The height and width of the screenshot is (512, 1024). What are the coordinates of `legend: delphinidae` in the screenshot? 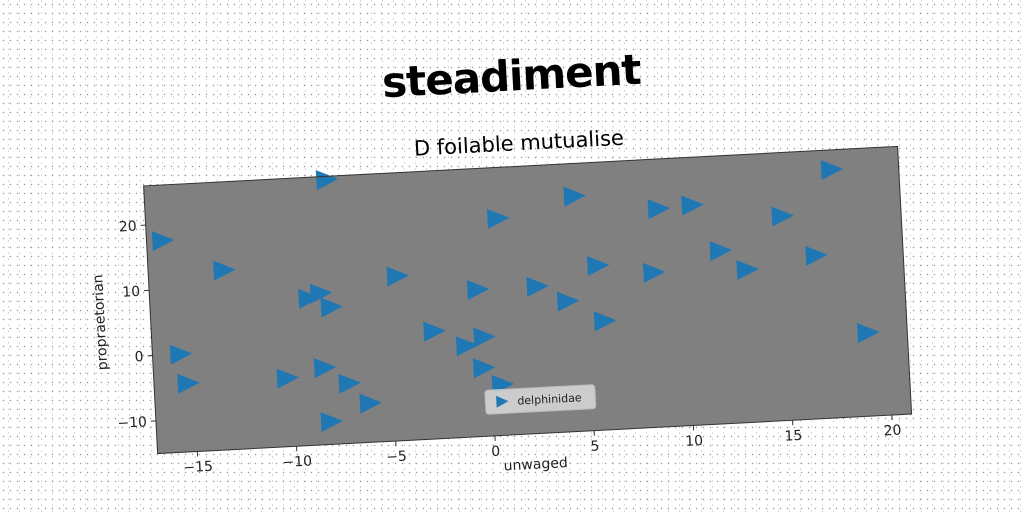 It's located at (540, 399).